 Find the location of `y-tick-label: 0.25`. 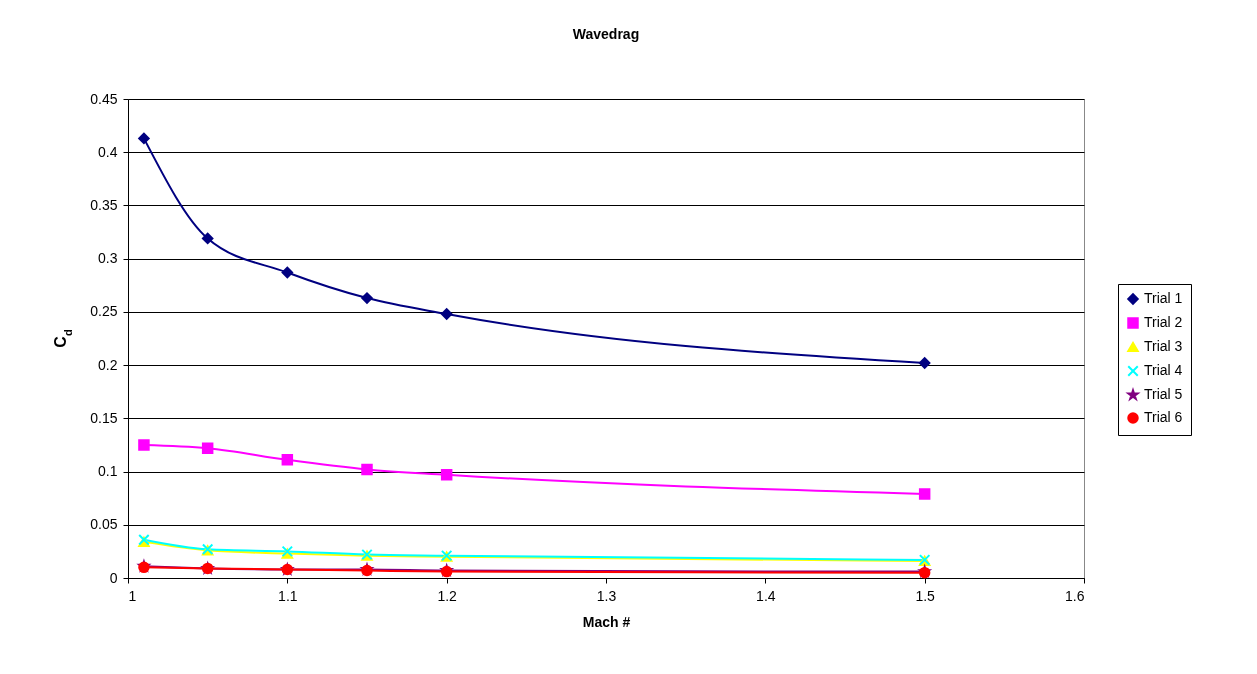

y-tick-label: 0.25 is located at coordinates (104, 311).